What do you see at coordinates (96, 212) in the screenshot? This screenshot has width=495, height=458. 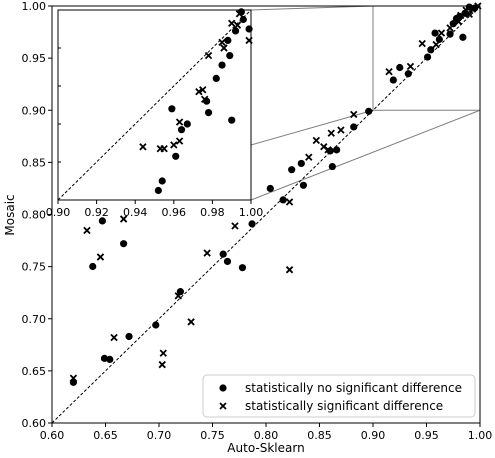 I see `inset-x-tick-label: 0.92` at bounding box center [96, 212].